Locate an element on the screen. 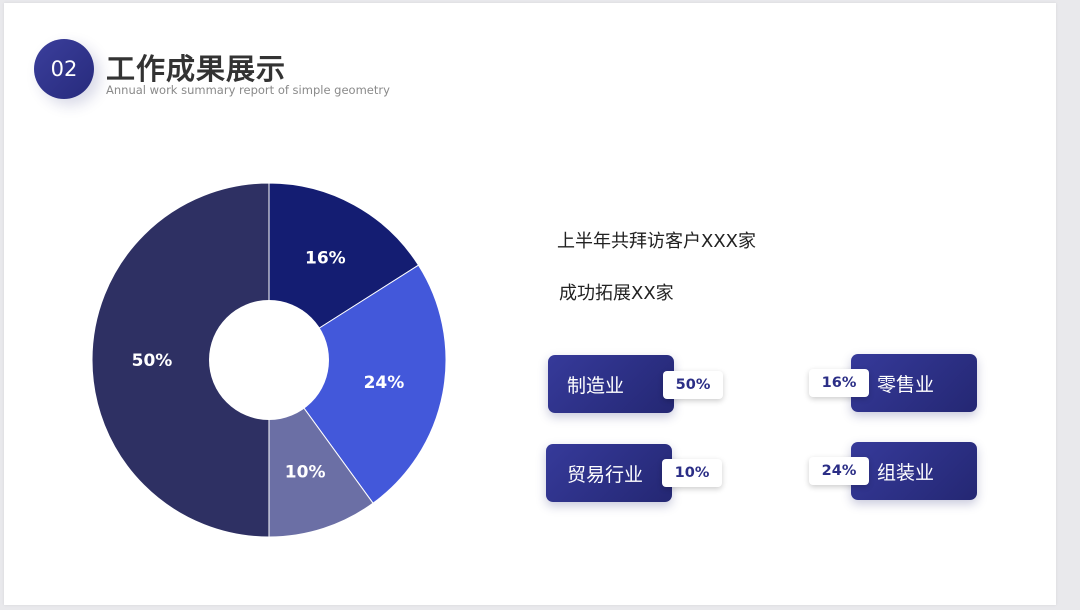 This screenshot has width=1080, height=610. percent-value: 10% is located at coordinates (692, 473).